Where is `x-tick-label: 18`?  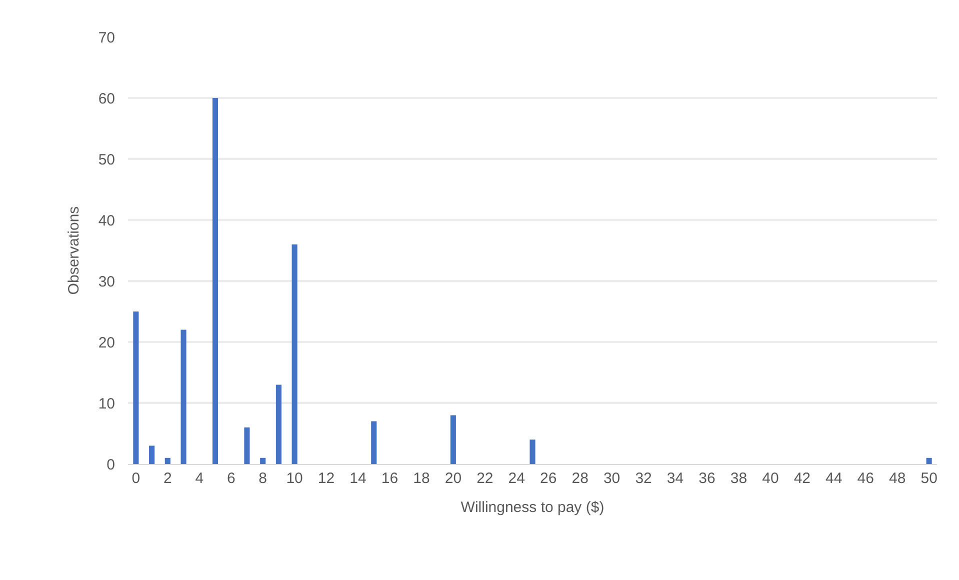
x-tick-label: 18 is located at coordinates (421, 478).